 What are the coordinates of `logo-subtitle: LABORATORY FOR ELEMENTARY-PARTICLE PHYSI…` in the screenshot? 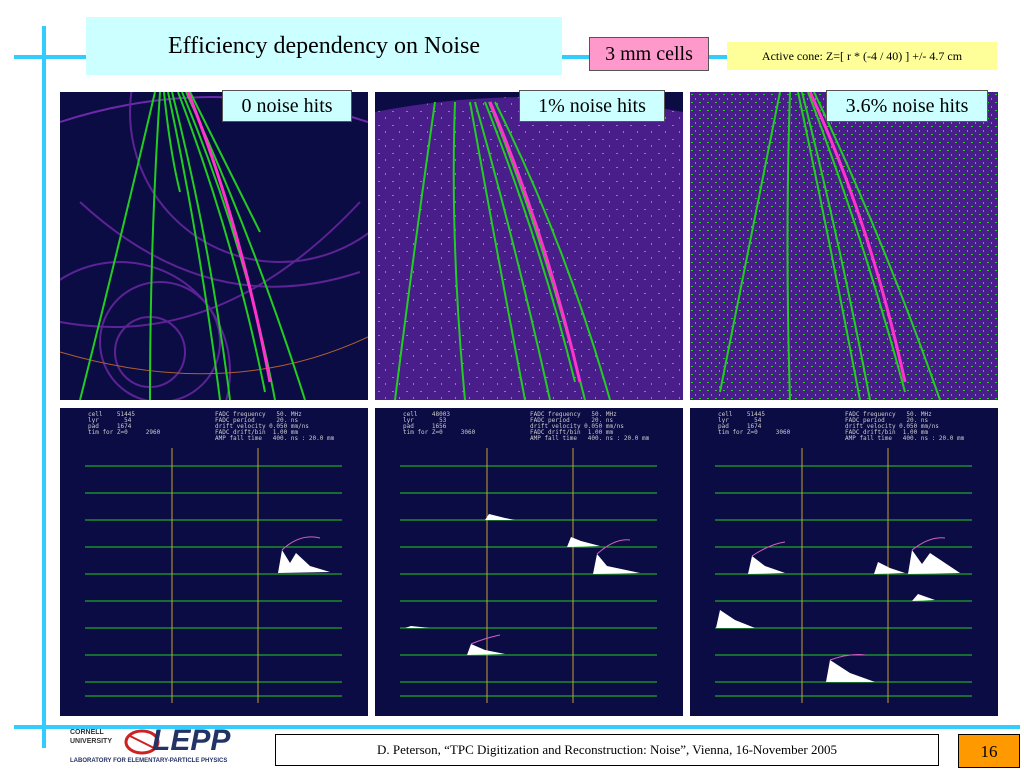 It's located at (149, 761).